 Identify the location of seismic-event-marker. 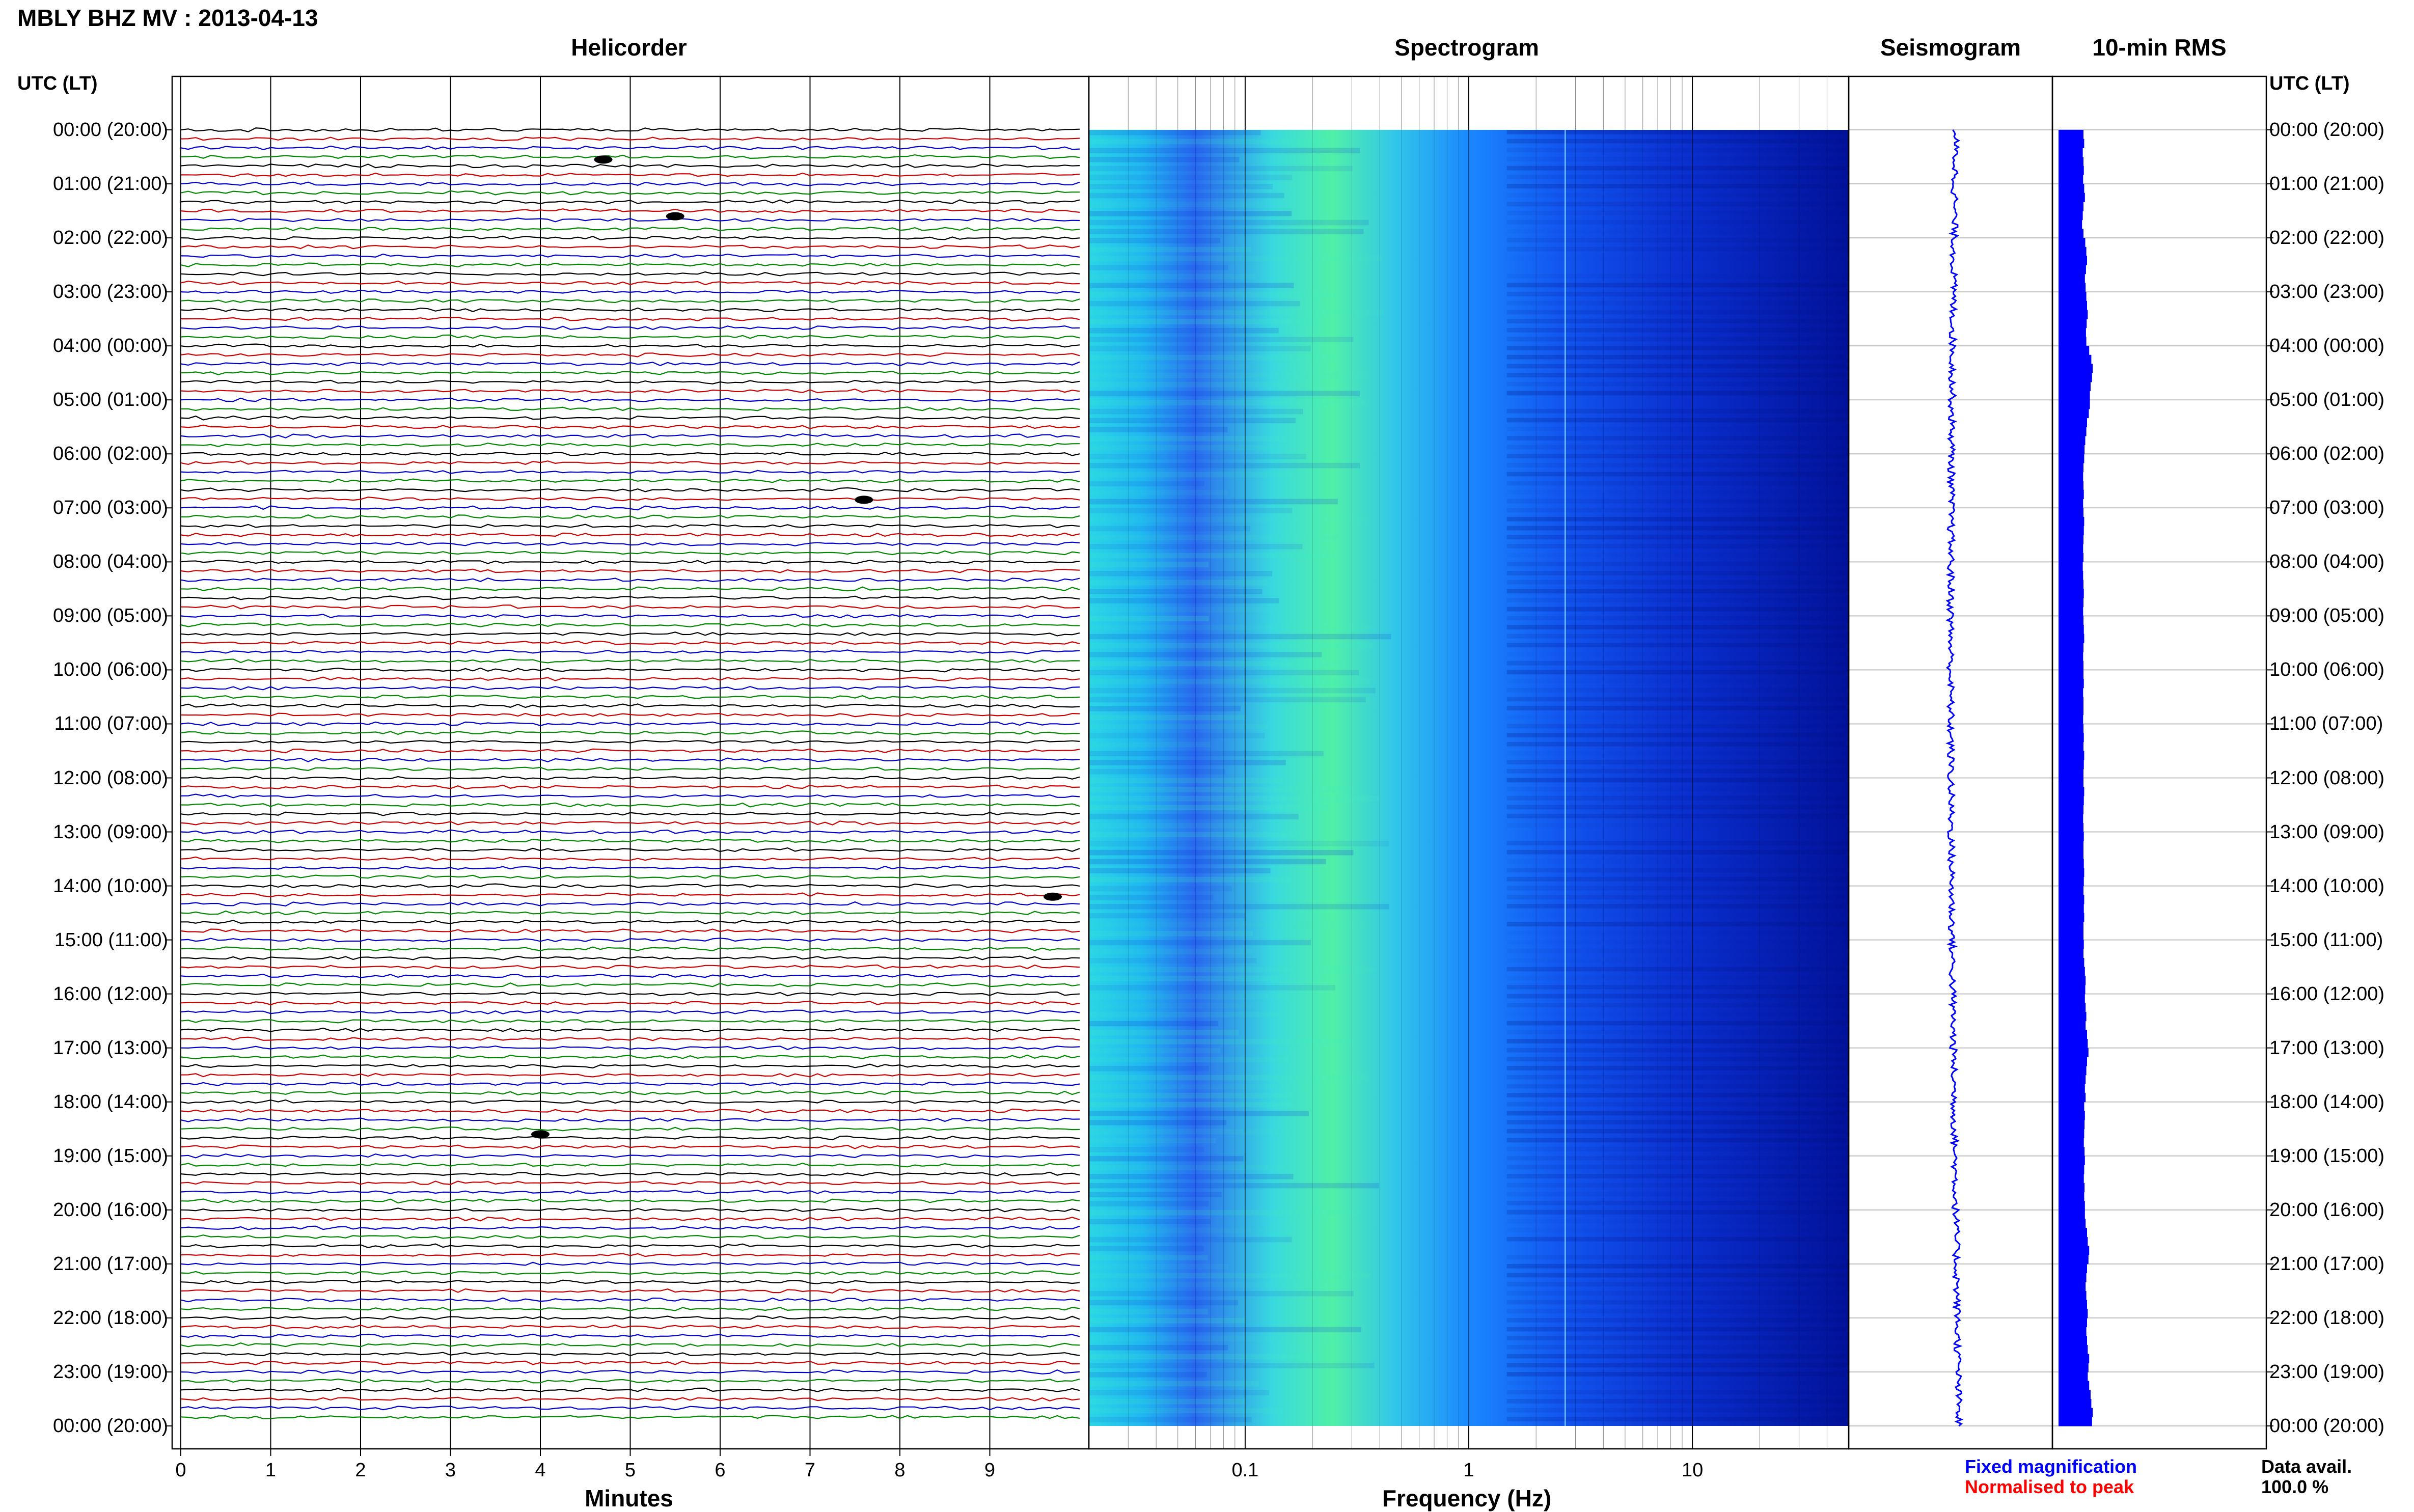
(603, 159).